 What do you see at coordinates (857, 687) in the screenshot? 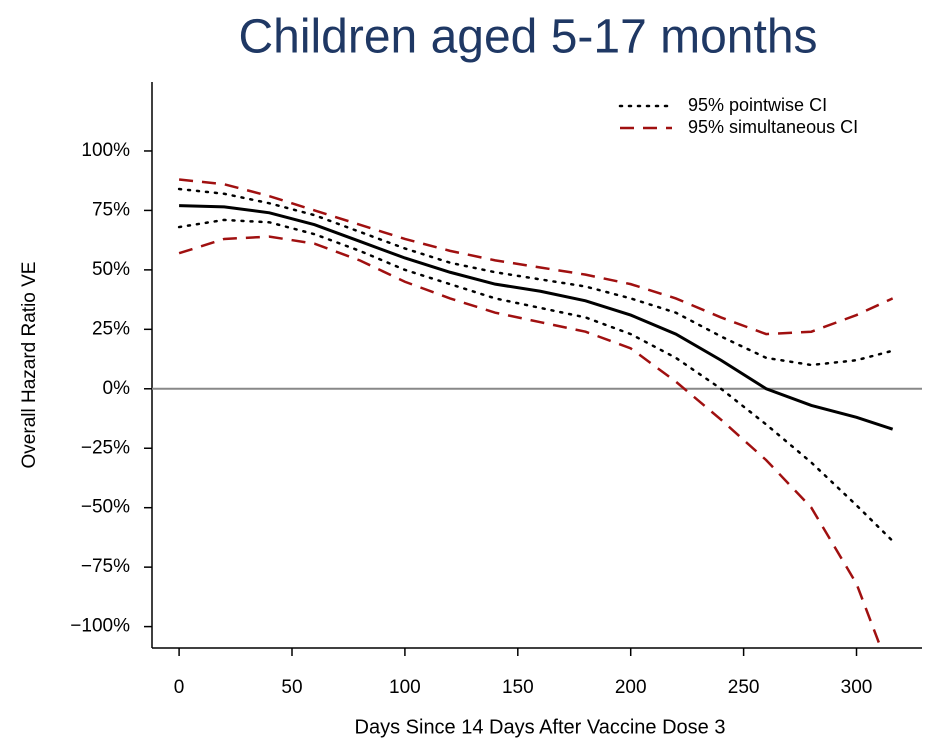
I see `x-tick-label: 300` at bounding box center [857, 687].